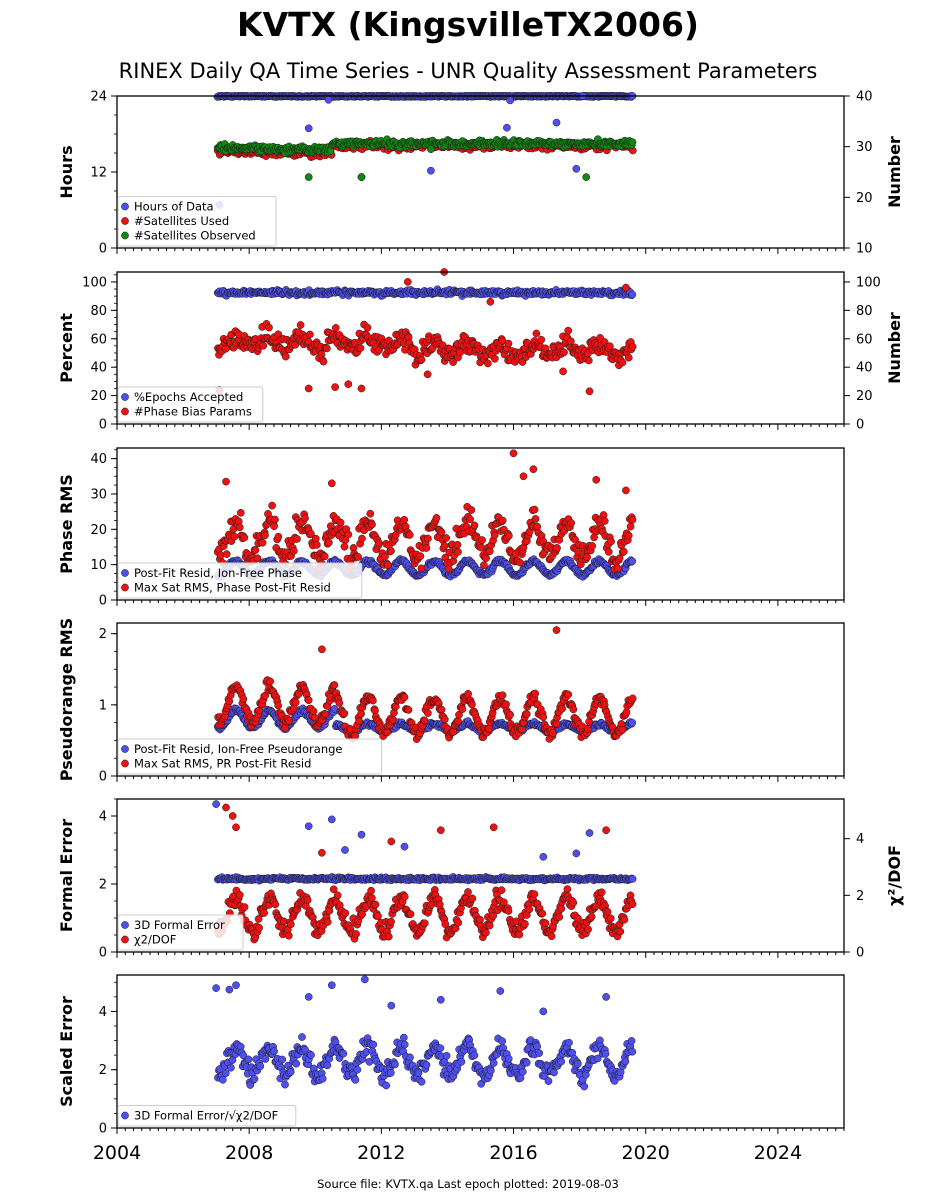  What do you see at coordinates (66, 348) in the screenshot?
I see `y-axis-label: Percent` at bounding box center [66, 348].